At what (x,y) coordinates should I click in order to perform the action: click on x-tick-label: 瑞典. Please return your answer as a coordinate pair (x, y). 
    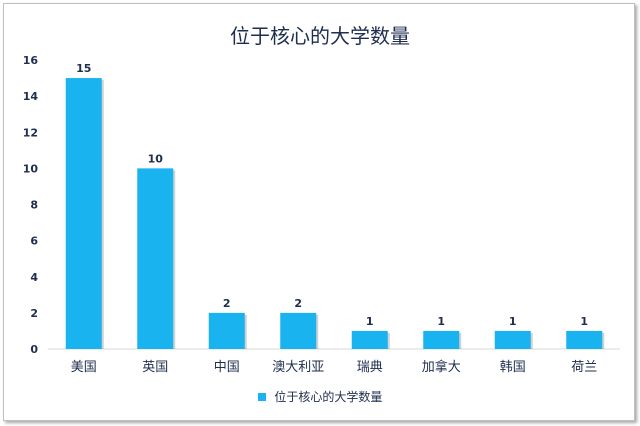
    Looking at the image, I should click on (370, 367).